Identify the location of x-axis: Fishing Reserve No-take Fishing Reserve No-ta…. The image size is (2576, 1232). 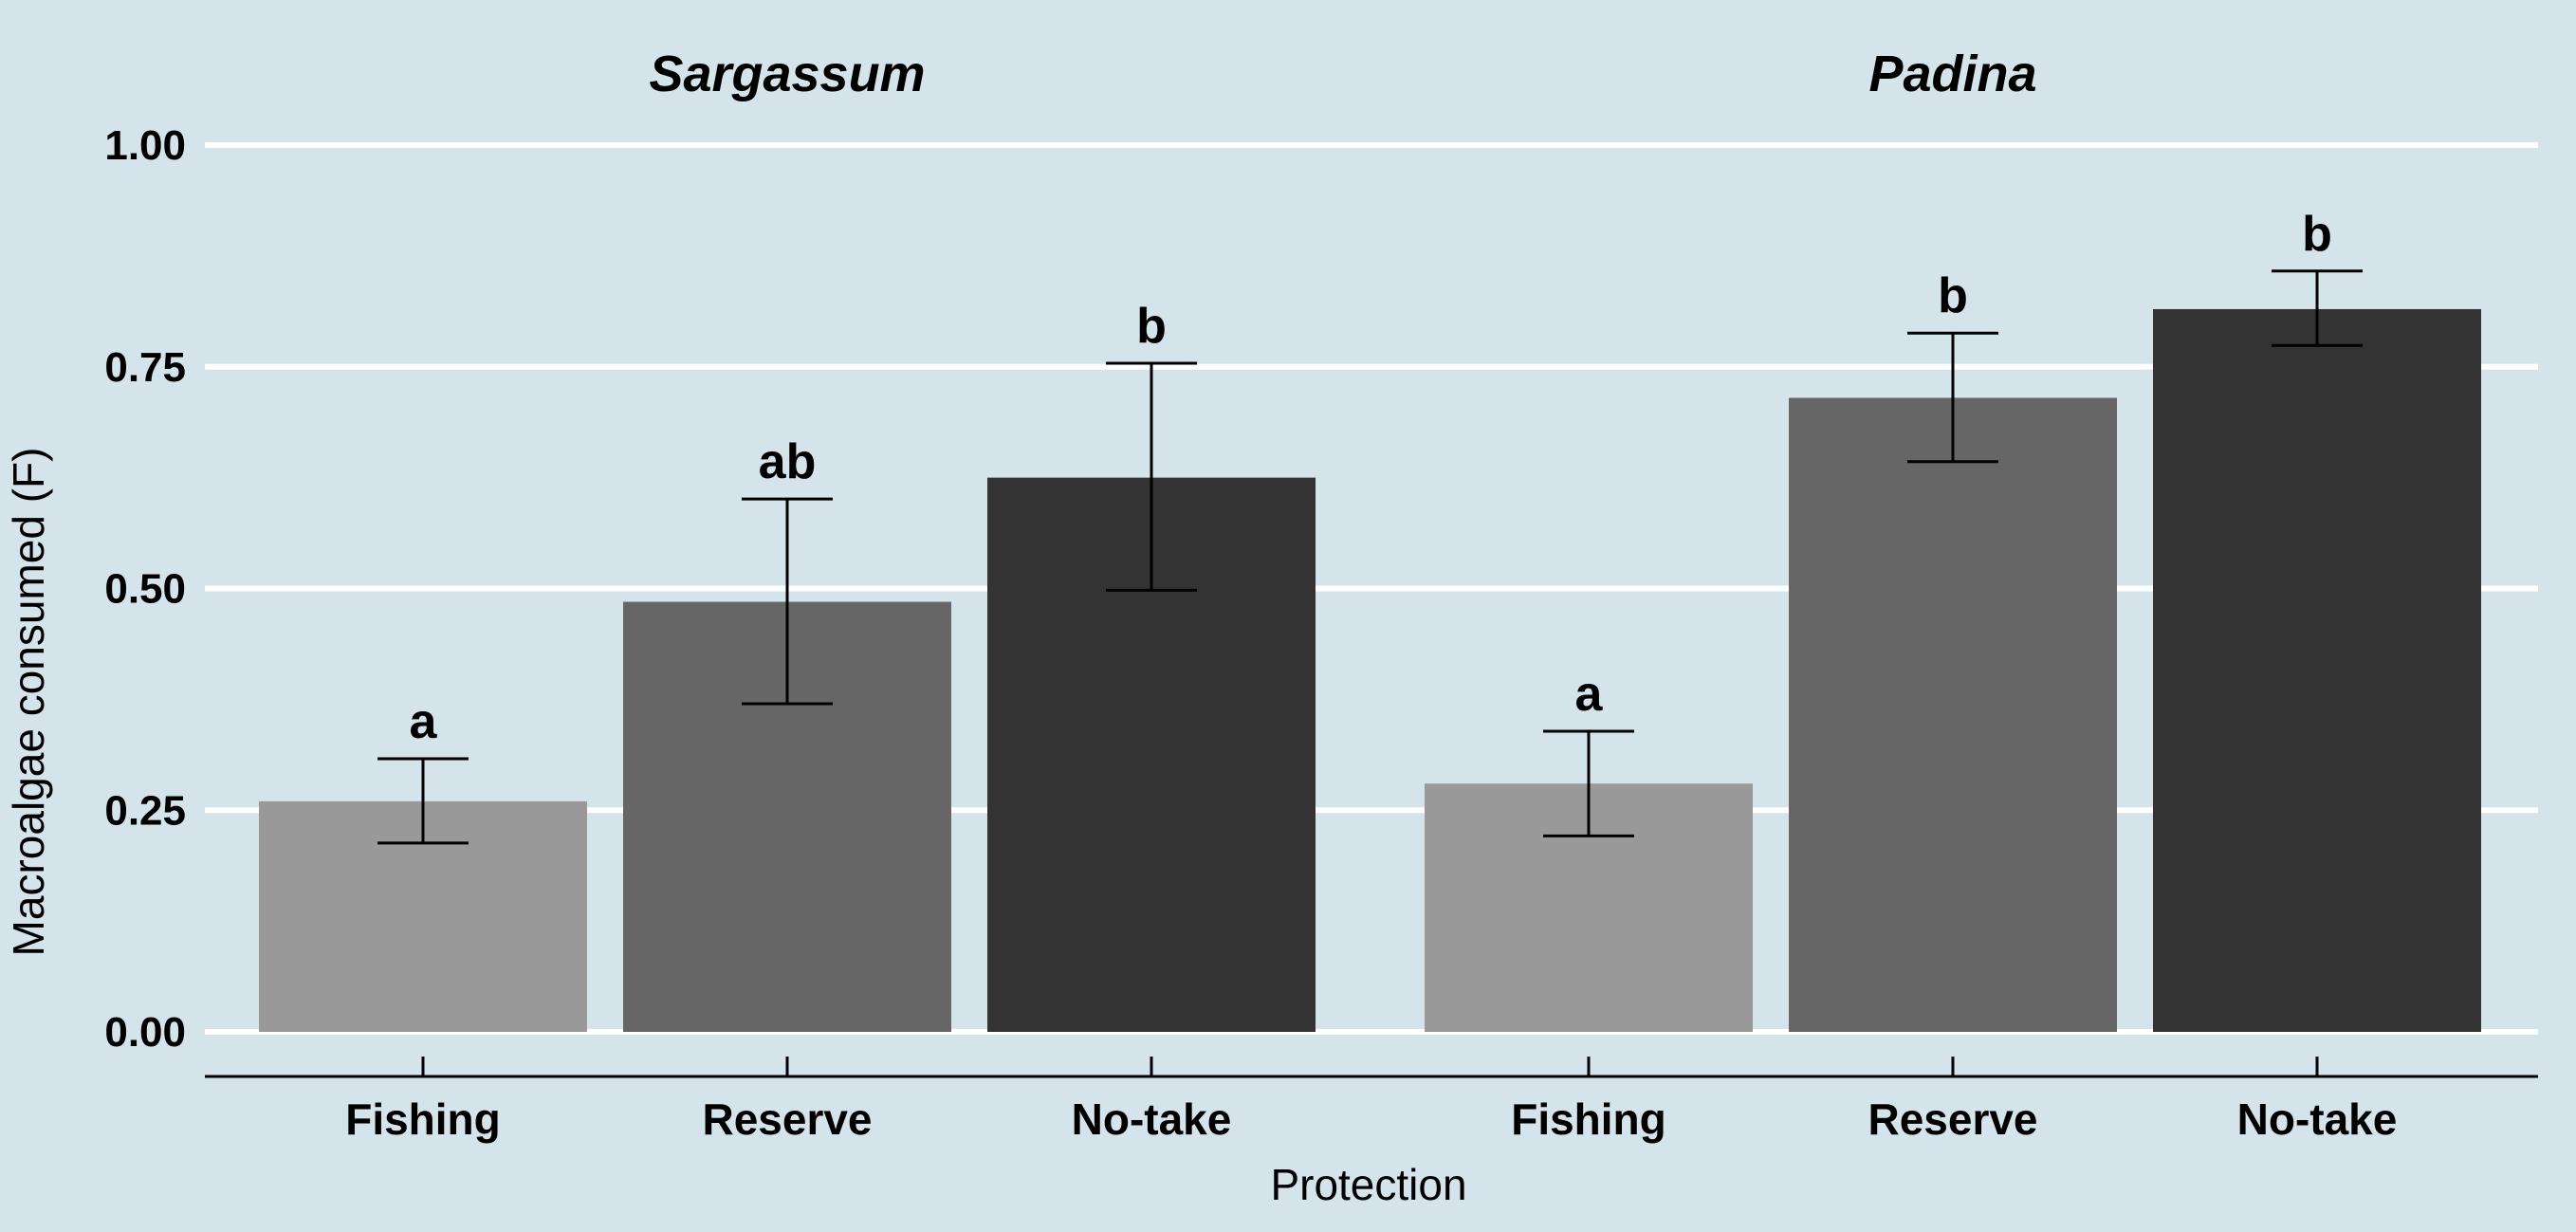
(1371, 1100).